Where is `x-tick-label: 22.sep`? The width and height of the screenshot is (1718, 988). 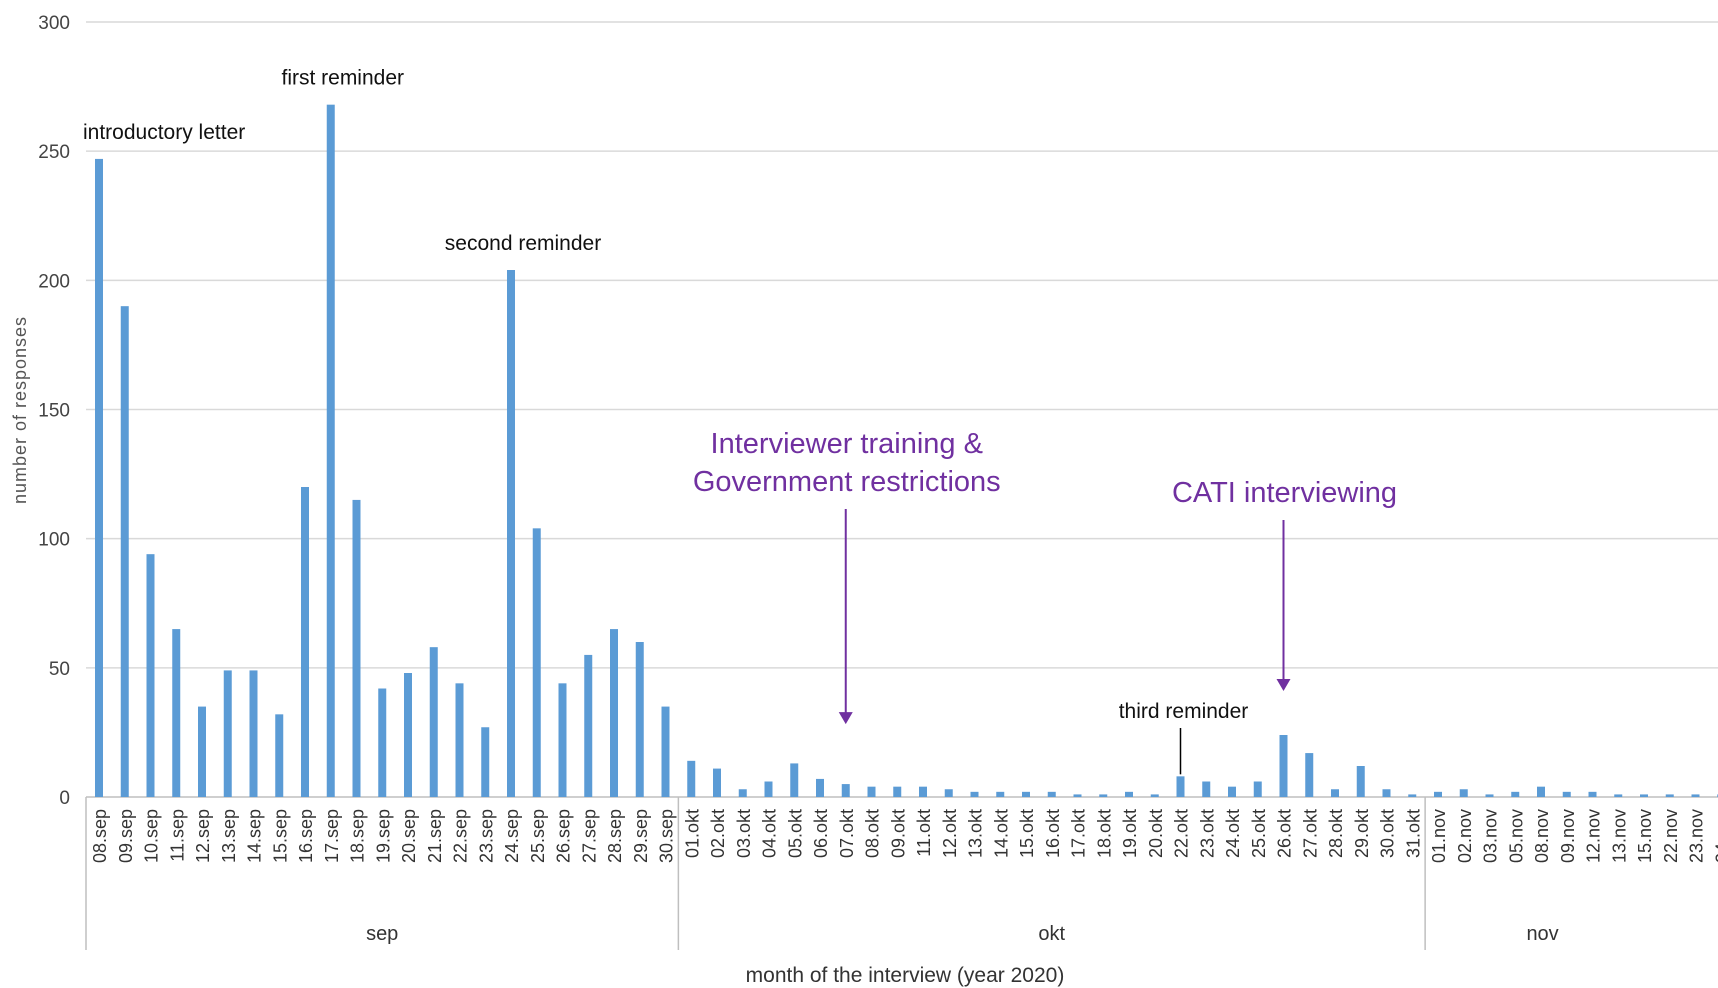
x-tick-label: 22.sep is located at coordinates (461, 836).